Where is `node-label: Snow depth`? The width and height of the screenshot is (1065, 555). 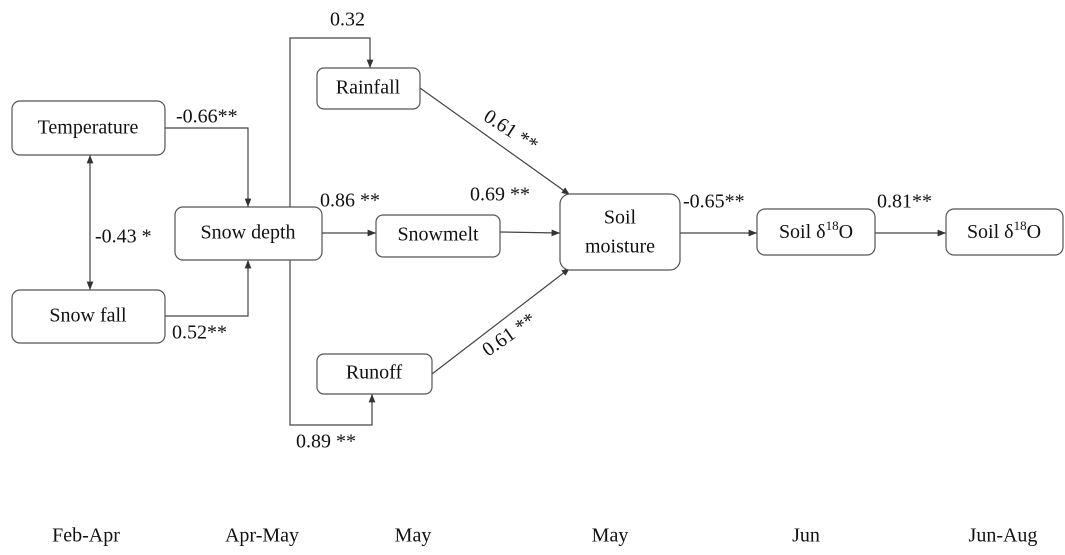 node-label: Snow depth is located at coordinates (248, 233).